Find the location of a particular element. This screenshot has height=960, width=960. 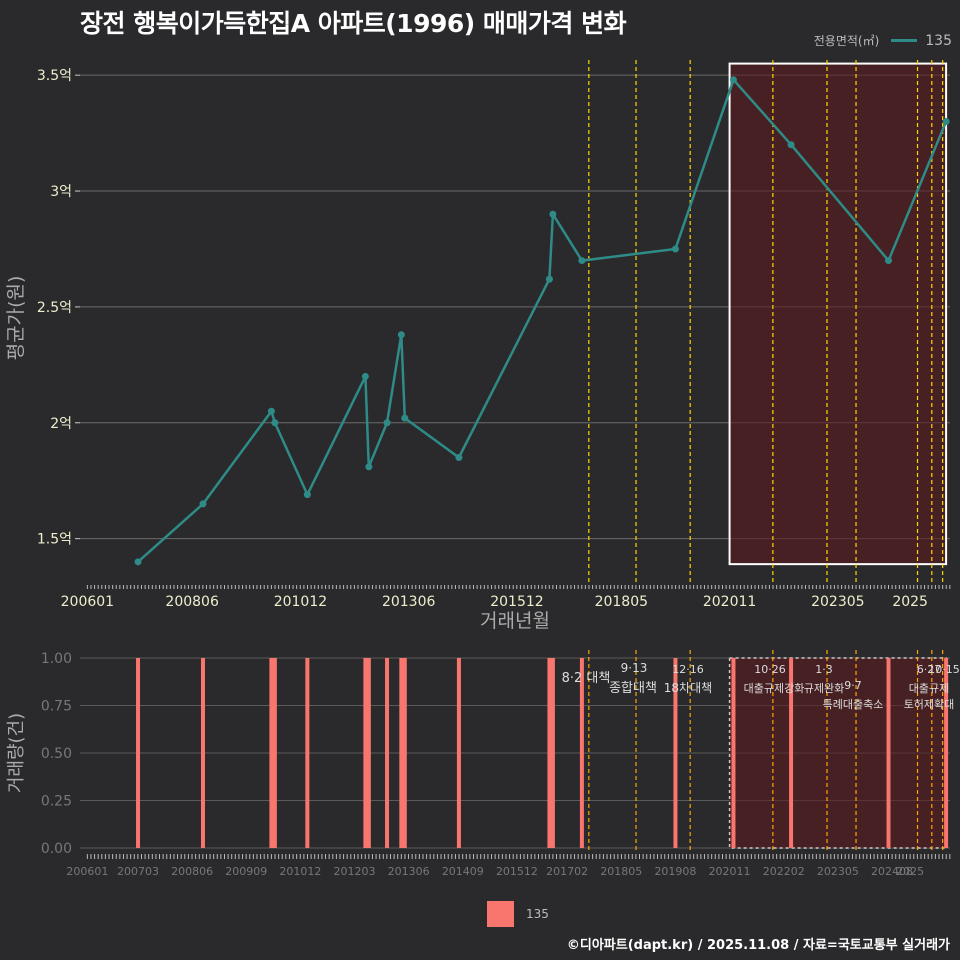

policy-annotation: 6·27 is located at coordinates (929, 669).